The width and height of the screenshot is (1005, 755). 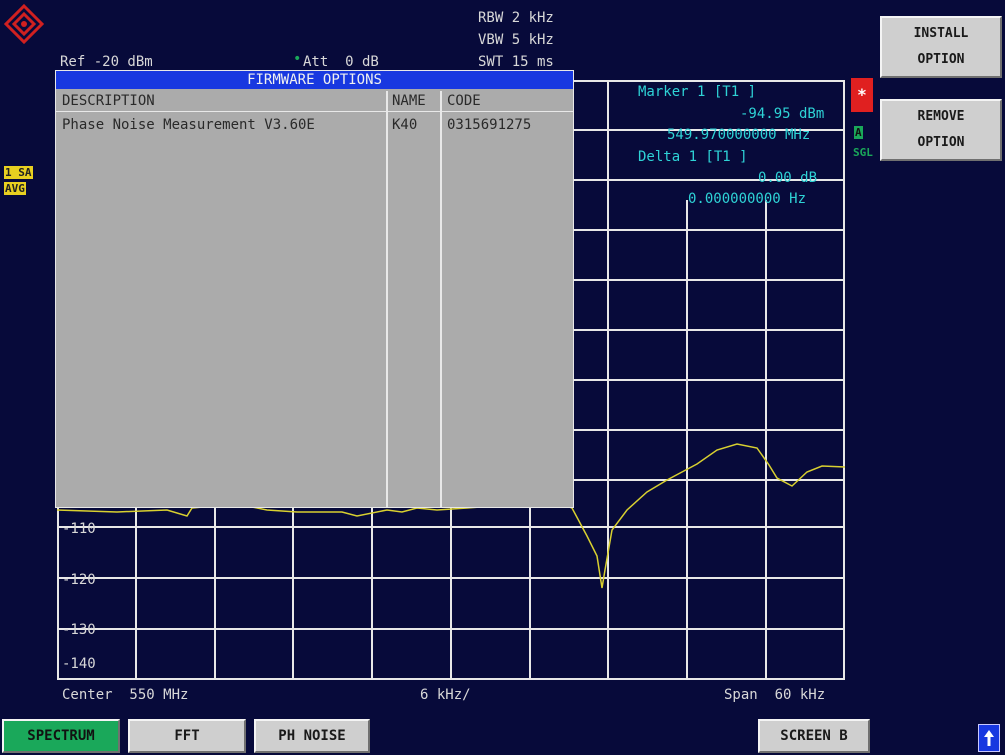 What do you see at coordinates (464, 101) in the screenshot?
I see `column-header-code: CODE` at bounding box center [464, 101].